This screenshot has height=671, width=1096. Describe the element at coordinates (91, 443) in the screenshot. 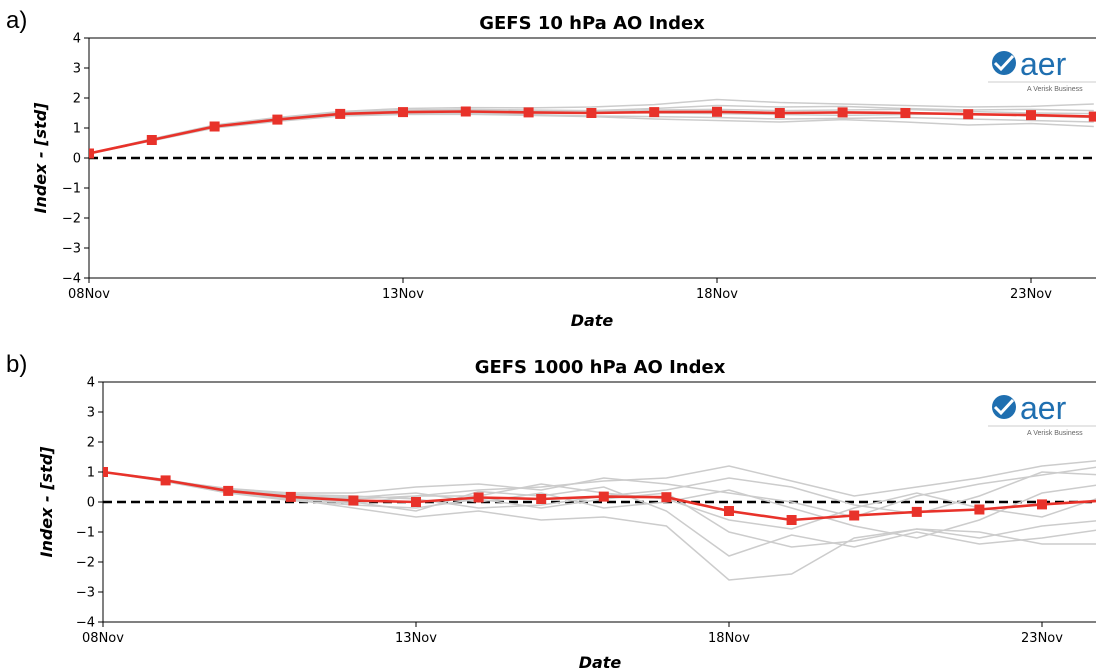

I see `panel-b-ytick-label: 2` at that location.